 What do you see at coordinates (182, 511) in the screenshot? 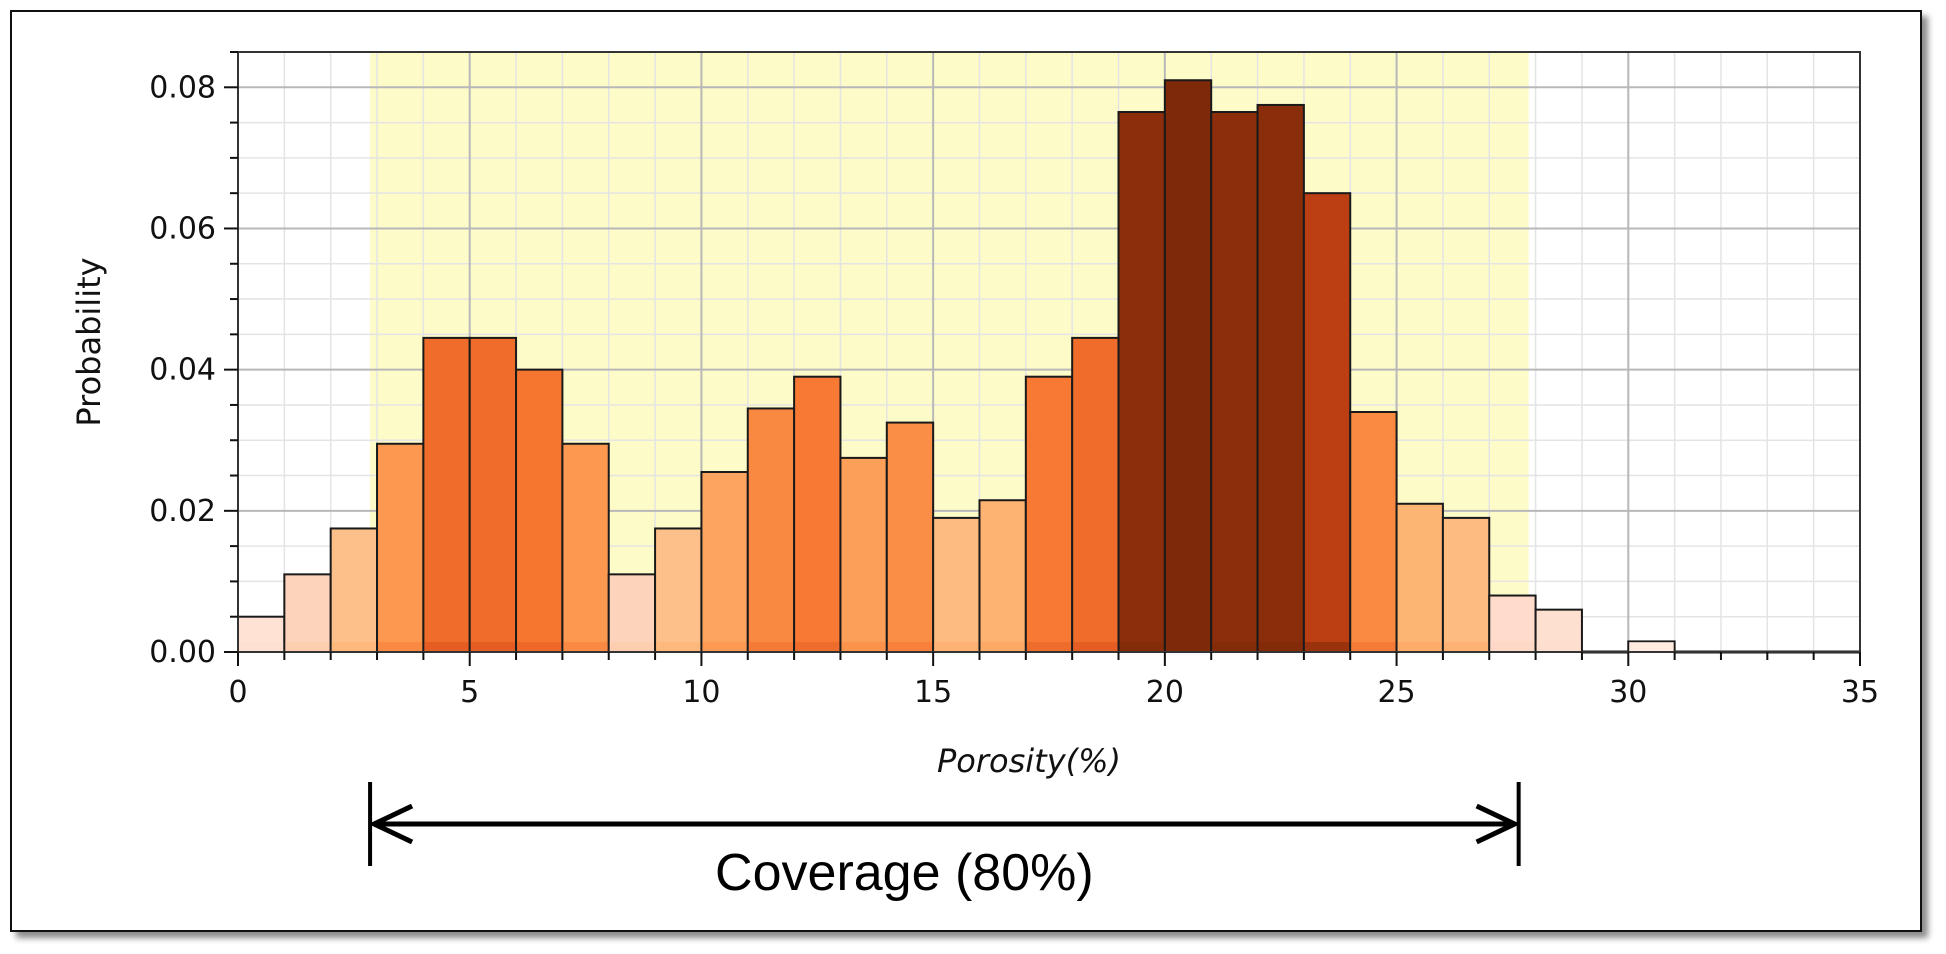
I see `y-tick-label: 0.02` at bounding box center [182, 511].